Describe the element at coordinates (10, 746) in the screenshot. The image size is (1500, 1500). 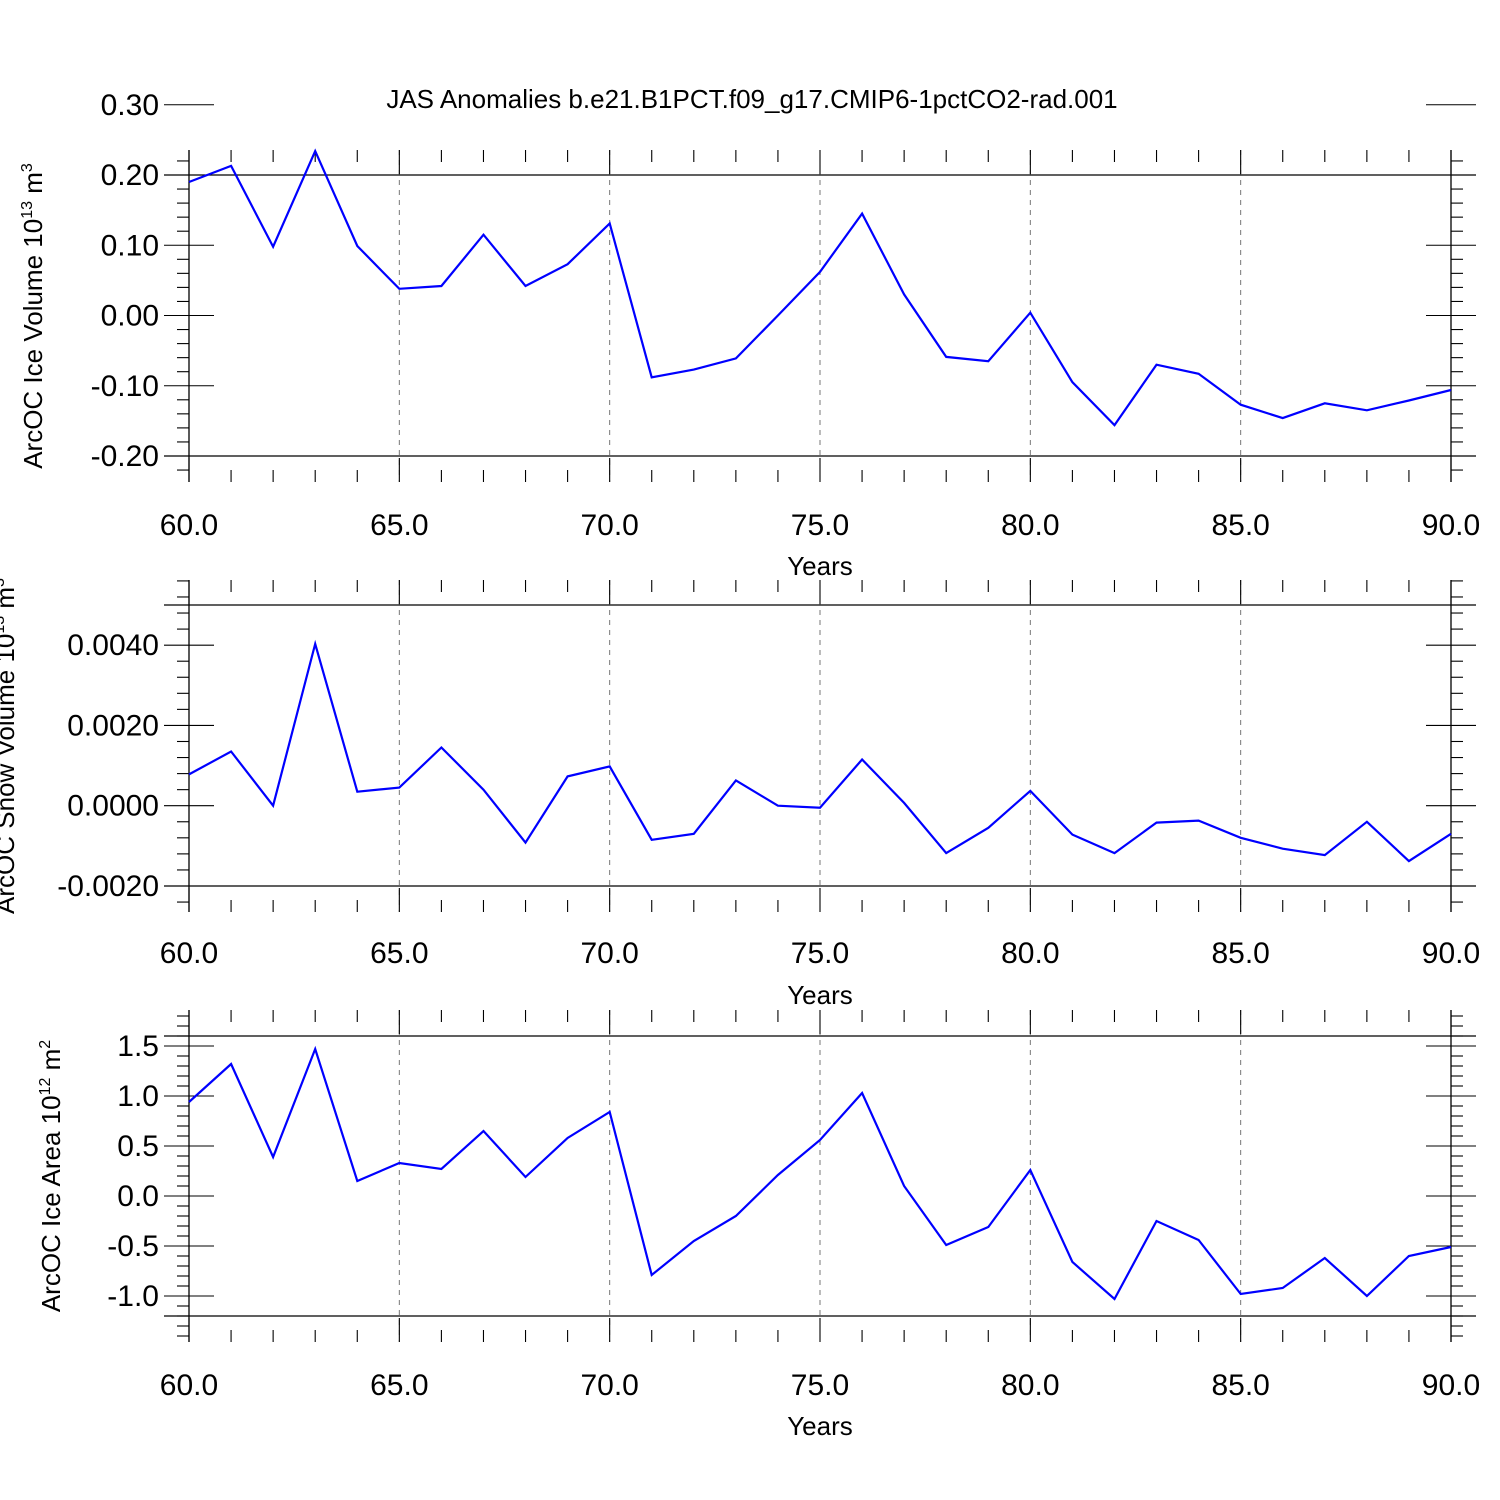
I see `y-axis-label: ArcOC Snow Volume 1013 m3` at that location.